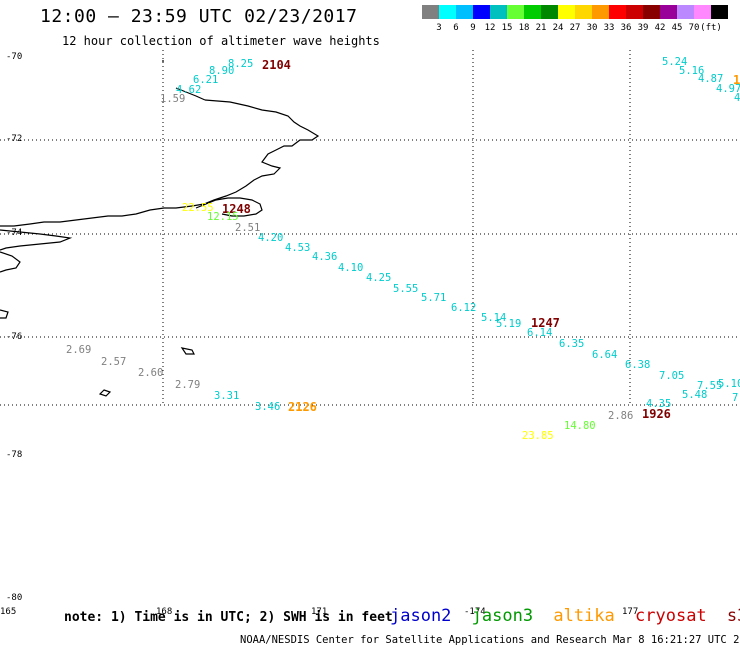 The height and width of the screenshot is (650, 740). What do you see at coordinates (605, 355) in the screenshot?
I see `wave-height-label: 6.64` at bounding box center [605, 355].